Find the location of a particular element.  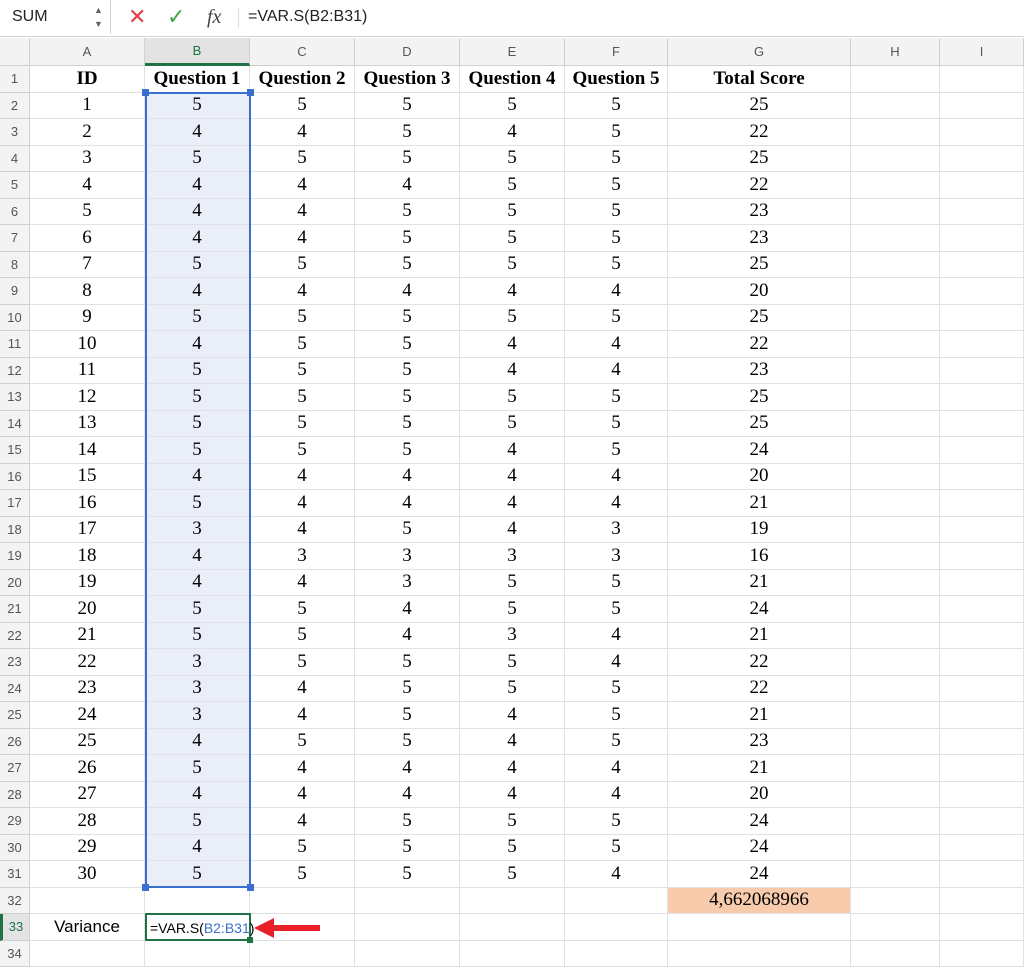

cell-D7: 5 is located at coordinates (407, 238).